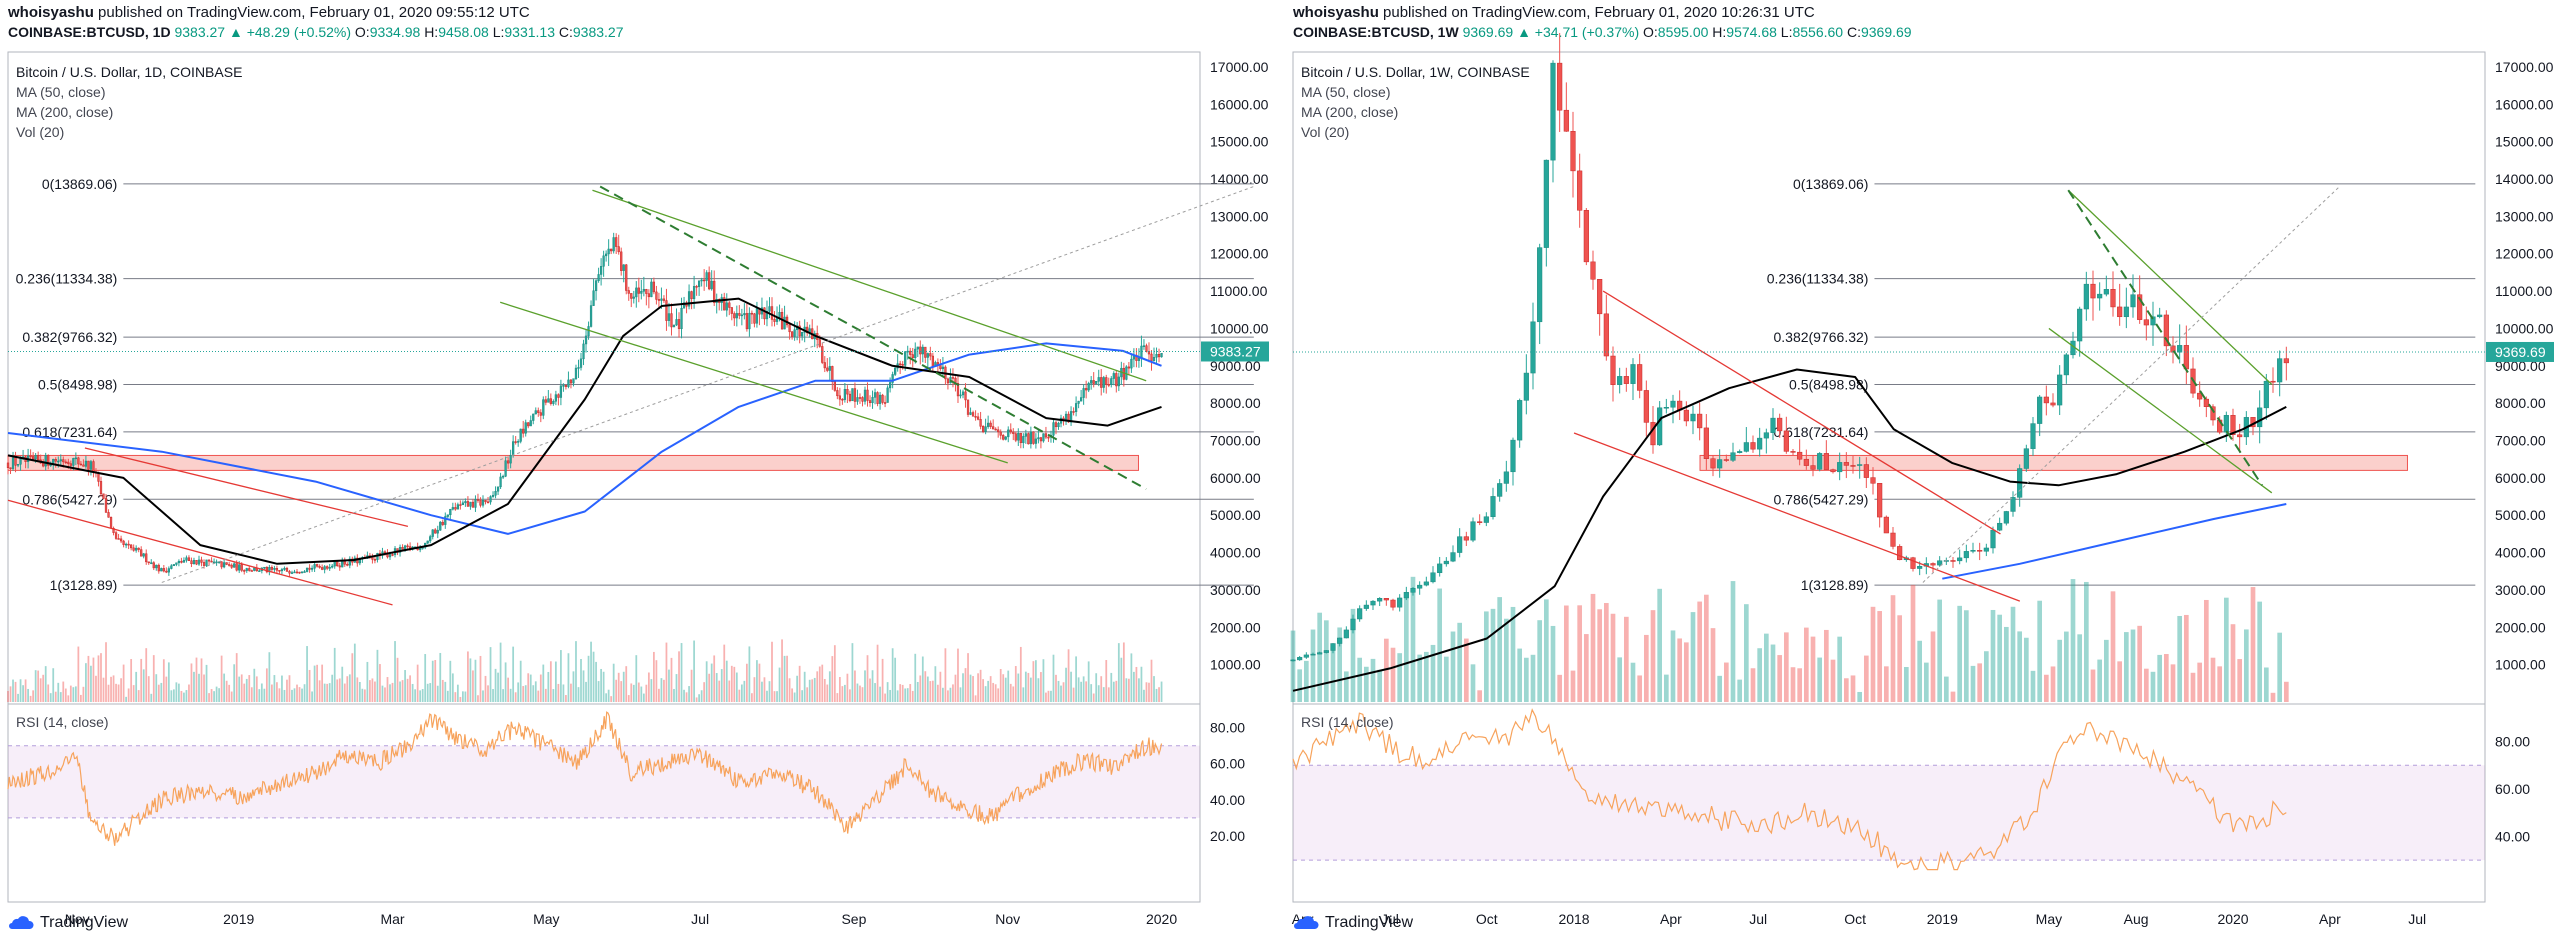 The height and width of the screenshot is (946, 2560). What do you see at coordinates (1889, 813) in the screenshot?
I see `rsi-band` at bounding box center [1889, 813].